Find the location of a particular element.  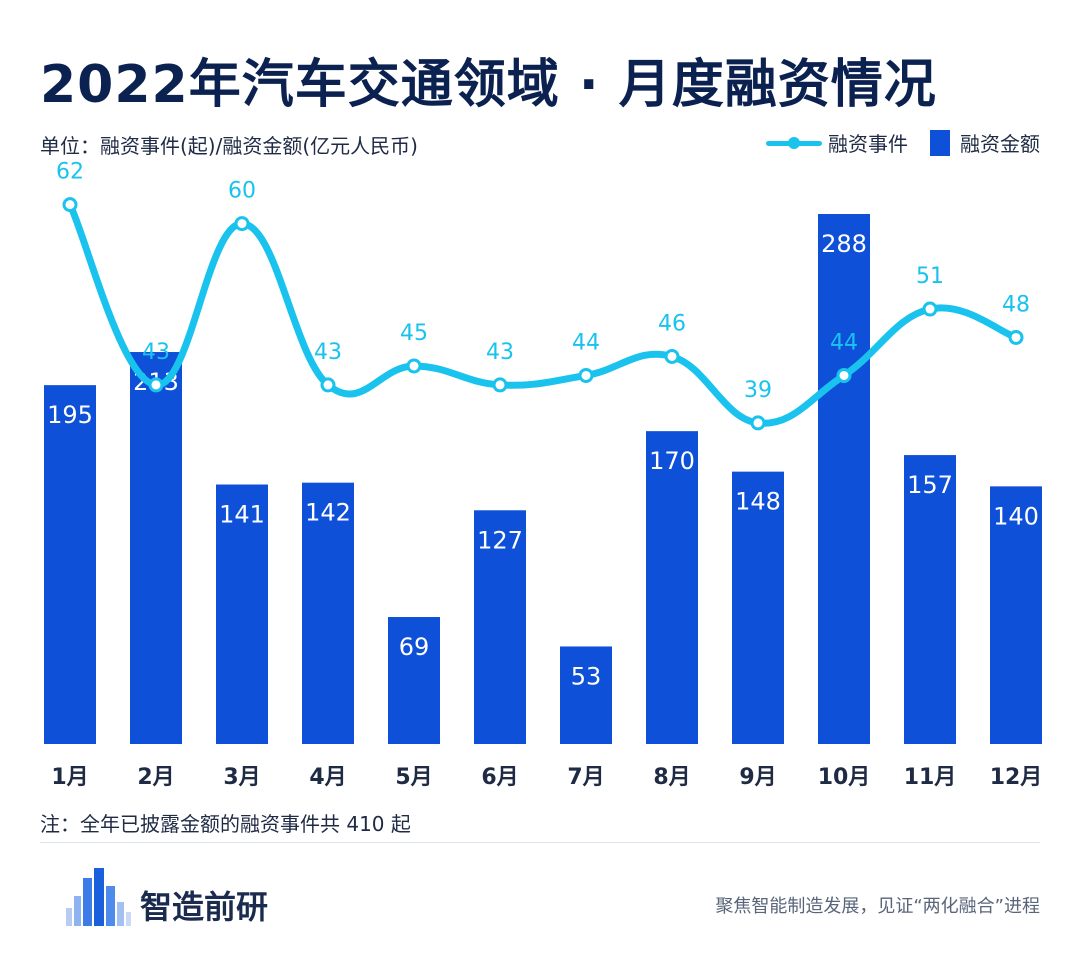

line-value-label: 46 is located at coordinates (672, 323).